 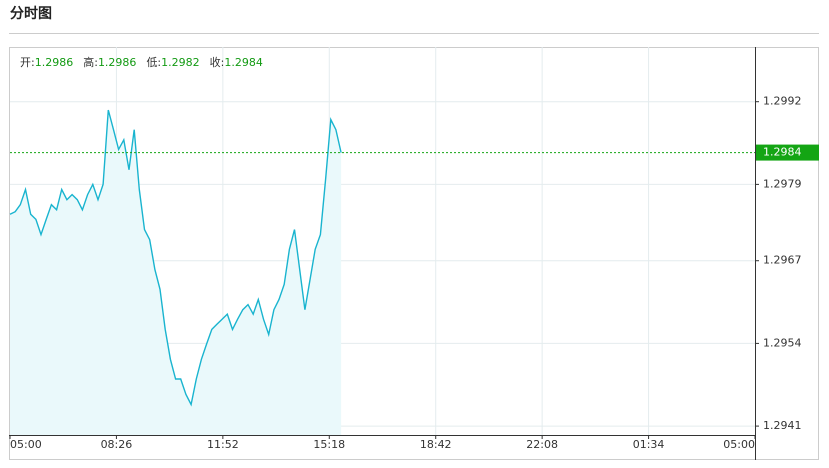 I want to click on y-tick-label: 1.2967, so click(x=782, y=260).